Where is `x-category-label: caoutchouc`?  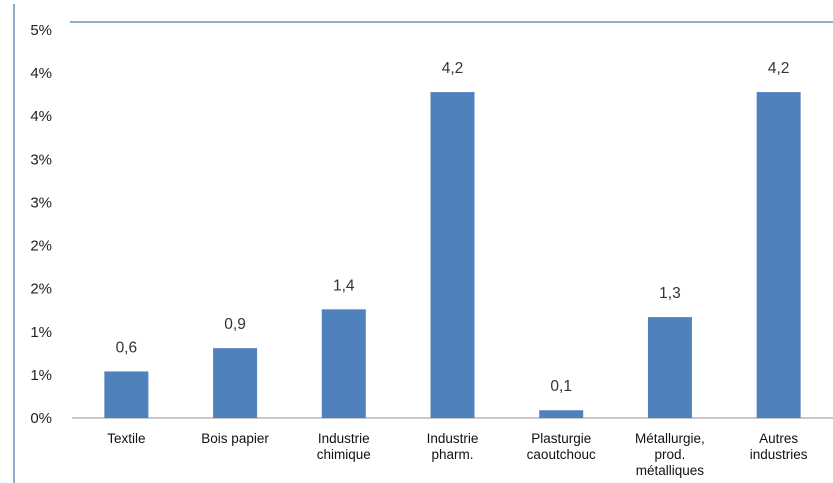
x-category-label: caoutchouc is located at coordinates (561, 454).